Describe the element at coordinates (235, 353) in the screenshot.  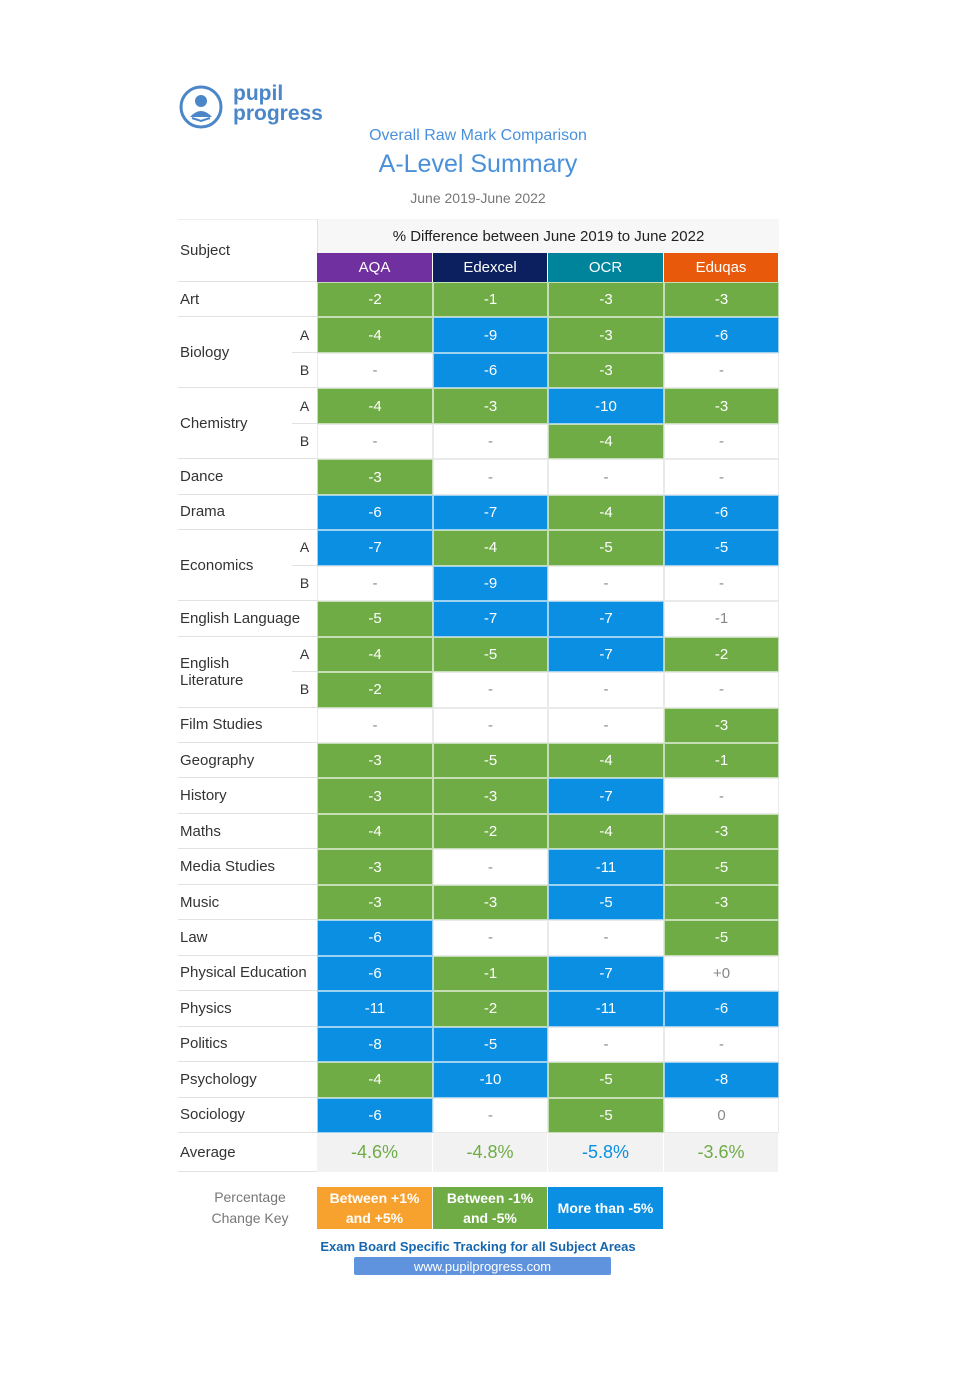
I see `subject-name: Biology` at that location.